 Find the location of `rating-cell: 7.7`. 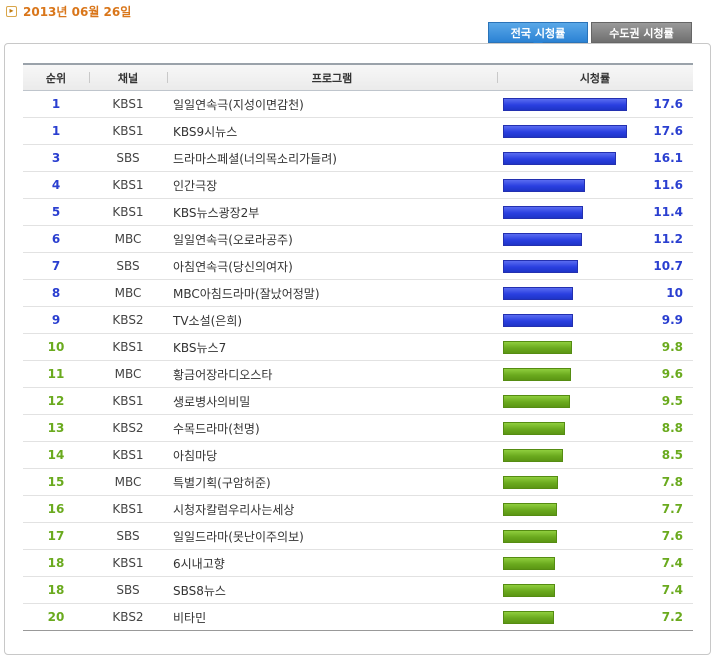

rating-cell: 7.7 is located at coordinates (595, 509).